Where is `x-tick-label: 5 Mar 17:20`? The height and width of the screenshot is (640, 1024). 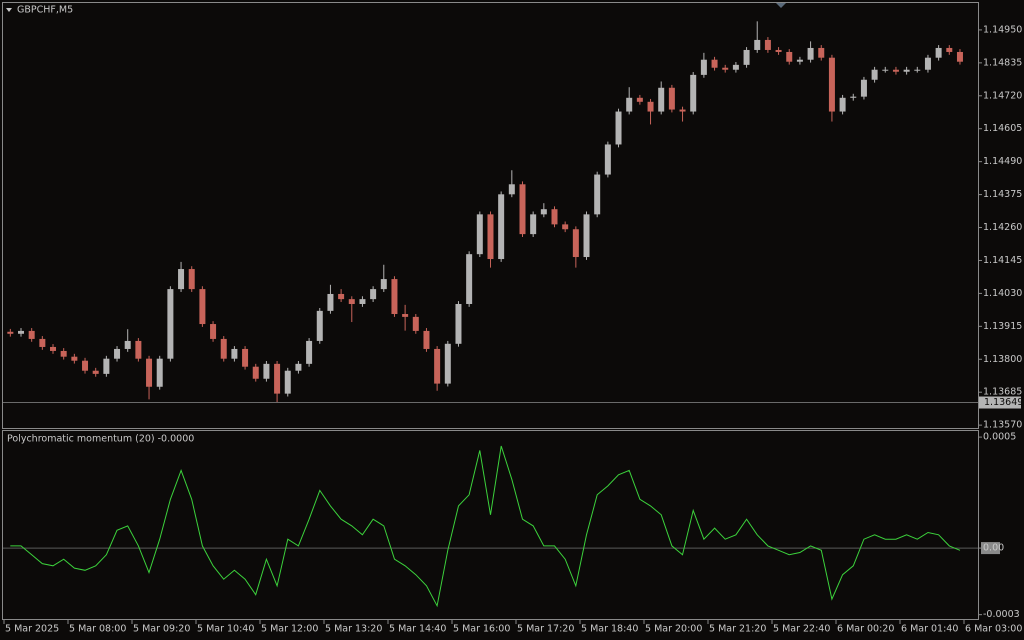 x-tick-label: 5 Mar 17:20 is located at coordinates (545, 629).